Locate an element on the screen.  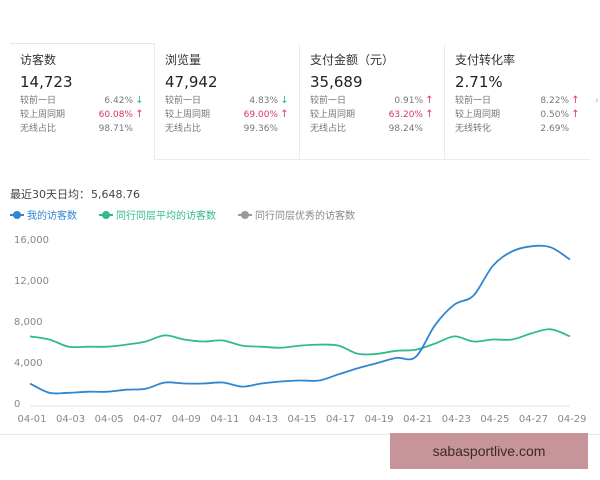
comparison-value: 63.20% is located at coordinates (405, 115).